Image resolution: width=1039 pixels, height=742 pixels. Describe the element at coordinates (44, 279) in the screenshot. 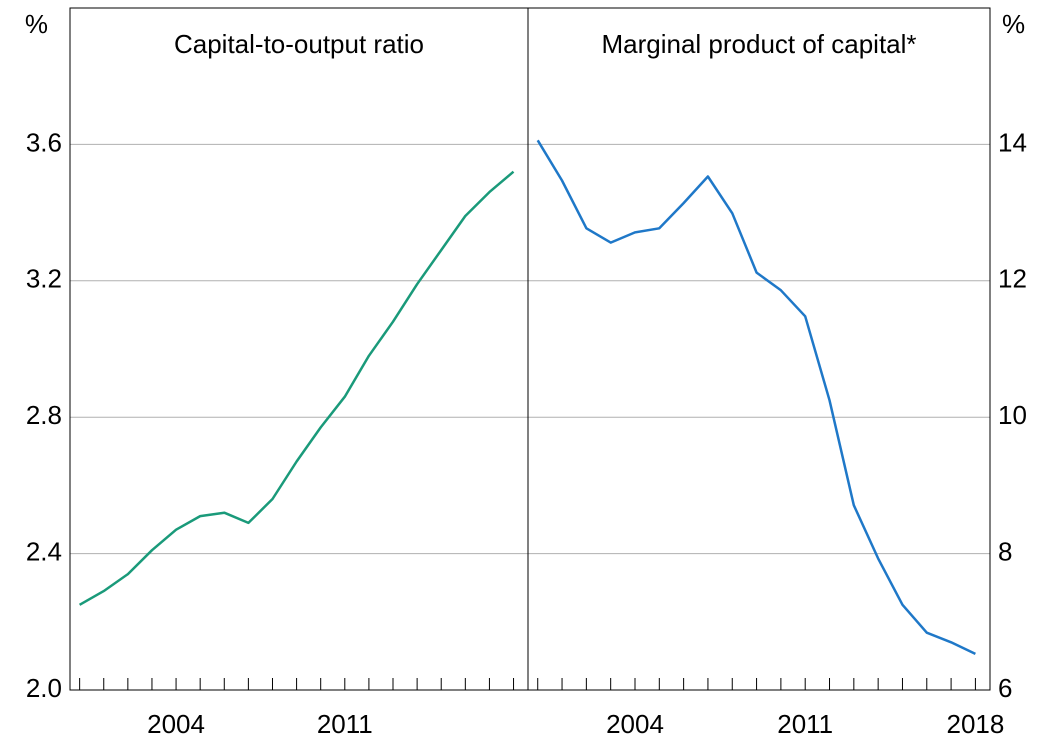

I see `y-tick-label: 3.2` at that location.